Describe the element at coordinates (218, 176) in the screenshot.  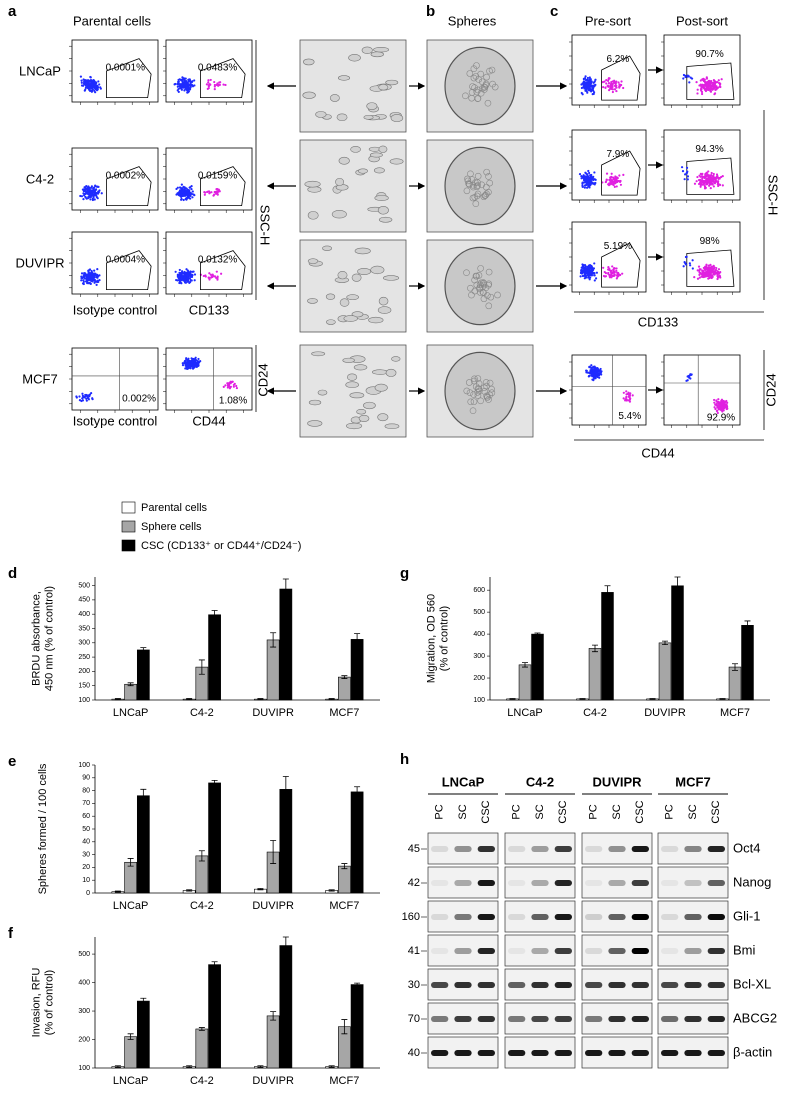
I see `gate-percentage: 0.0159%` at that location.